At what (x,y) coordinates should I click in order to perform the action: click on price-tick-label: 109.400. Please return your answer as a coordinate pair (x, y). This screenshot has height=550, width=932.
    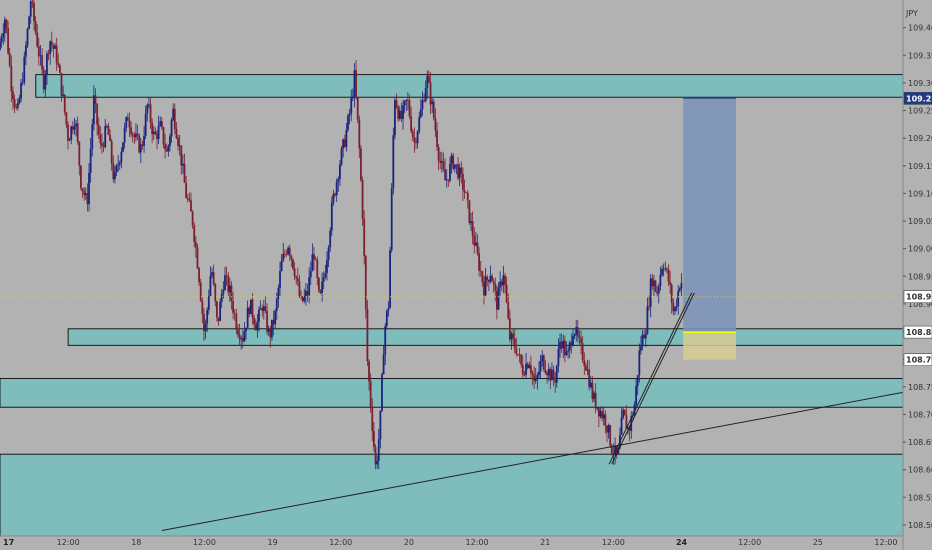
    Looking at the image, I should click on (920, 28).